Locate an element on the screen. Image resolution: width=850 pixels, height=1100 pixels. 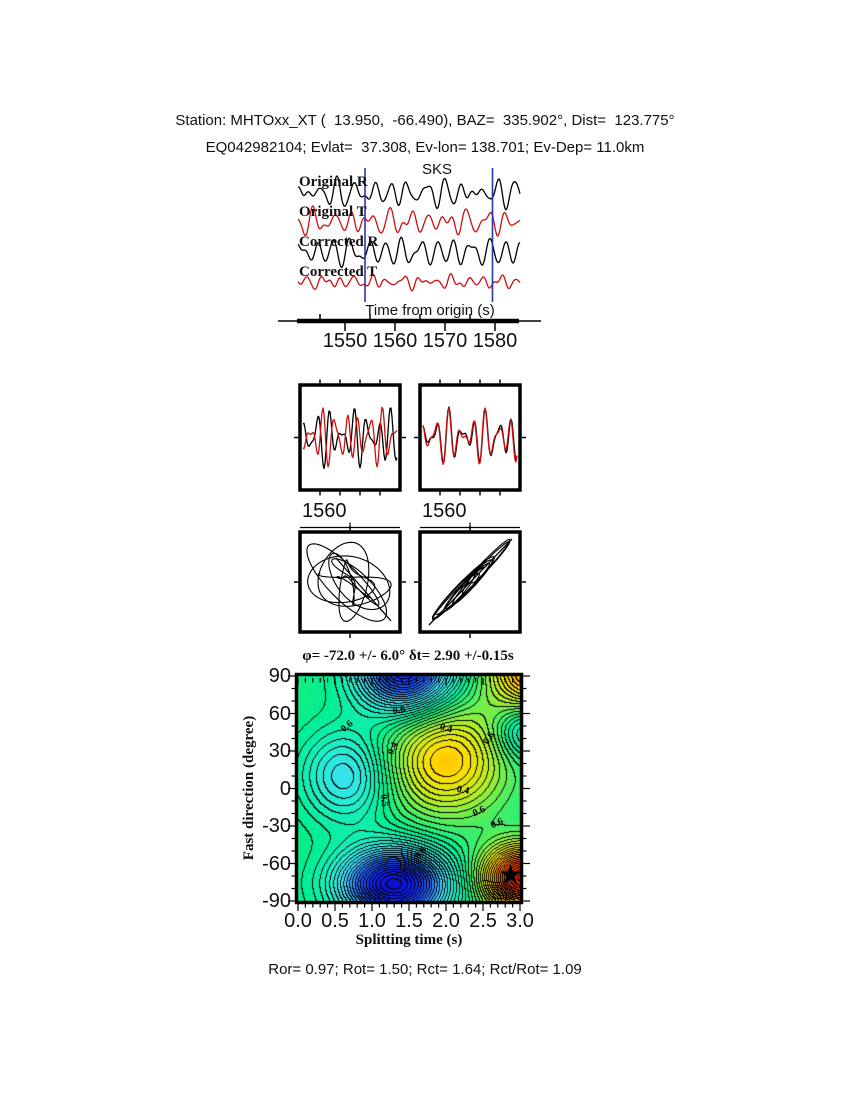
splitting-time-axis-label: Splitting time (s) is located at coordinates (409, 940).